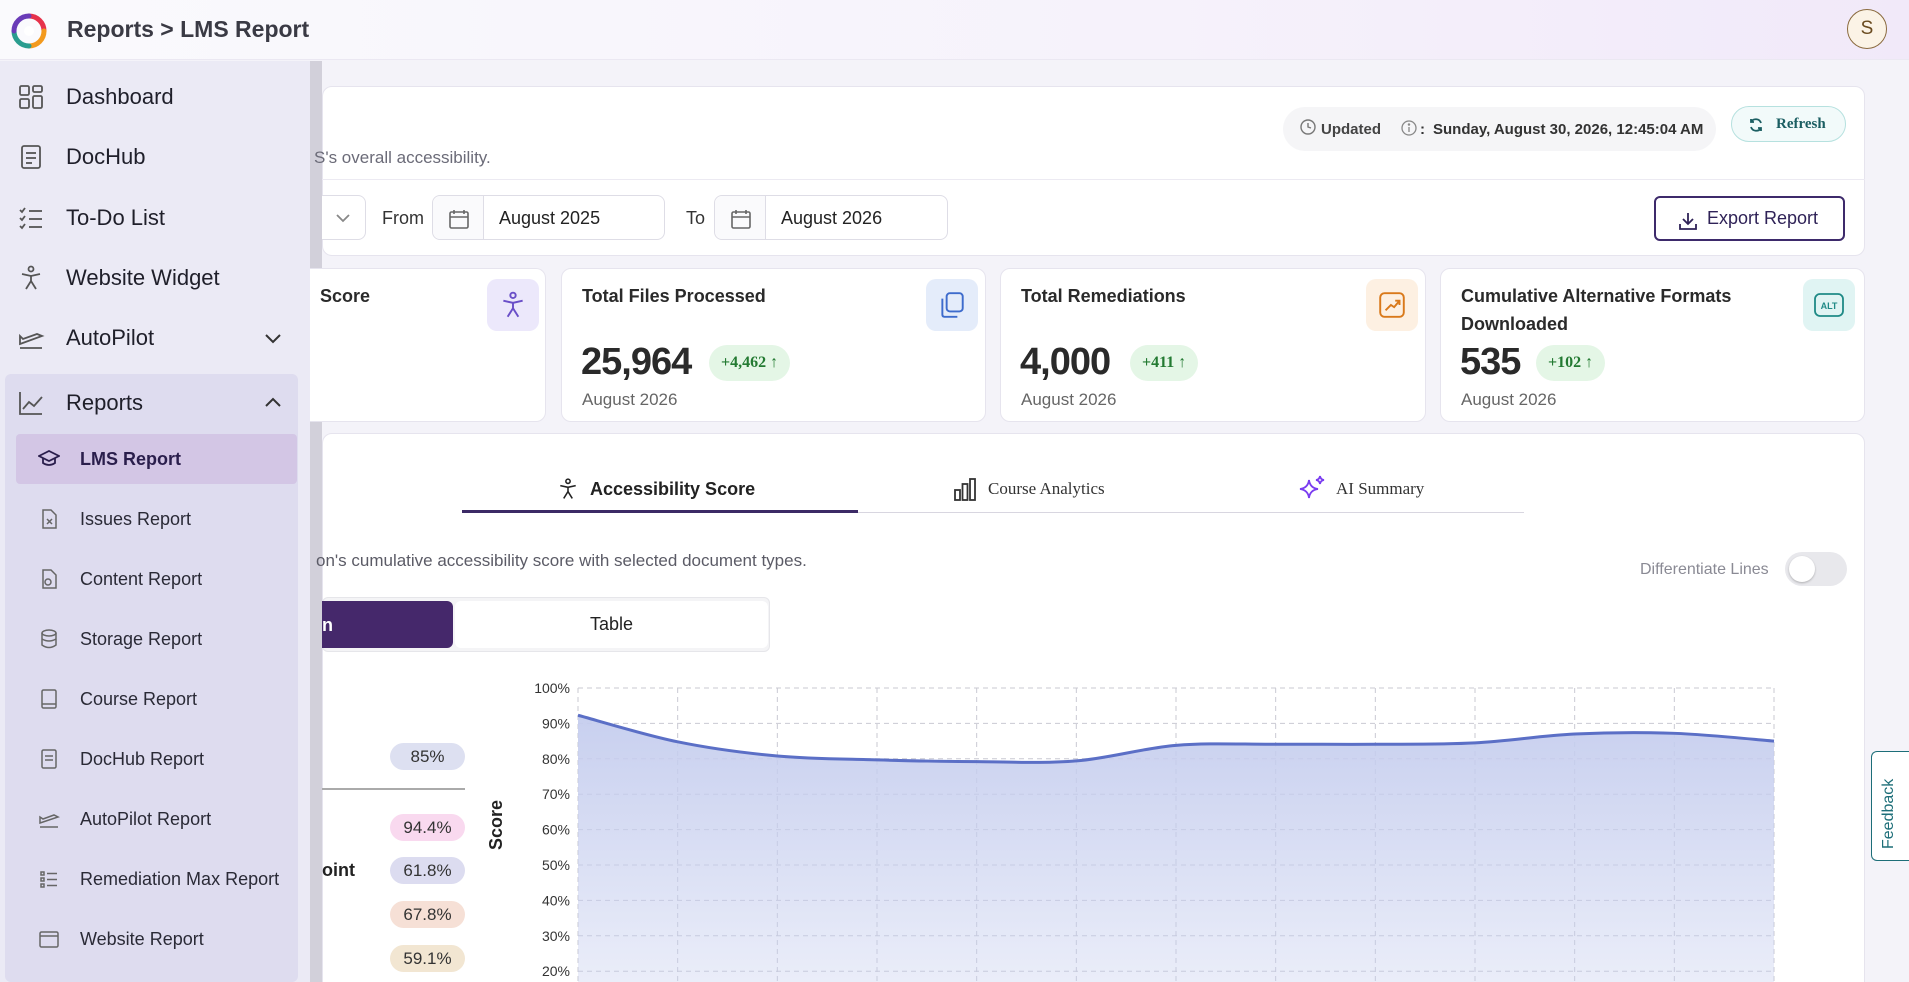  I want to click on score-pill: 94.4%, so click(427, 827).